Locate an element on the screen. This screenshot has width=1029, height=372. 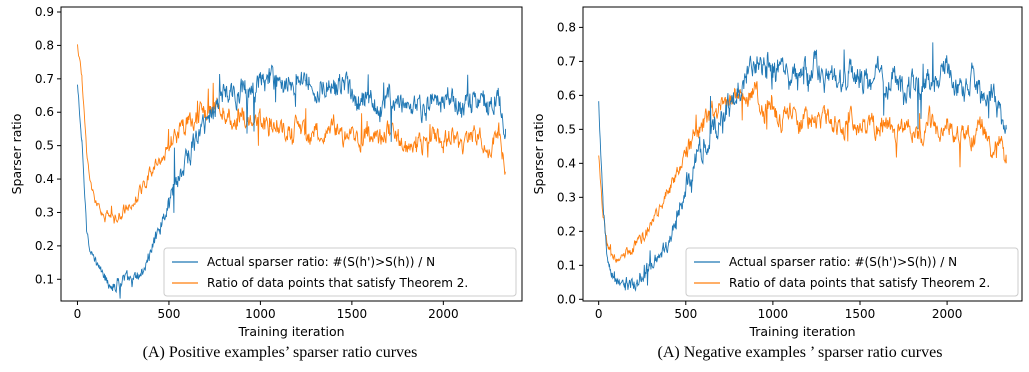
y-tick-label: 0.9 is located at coordinates (44, 12).